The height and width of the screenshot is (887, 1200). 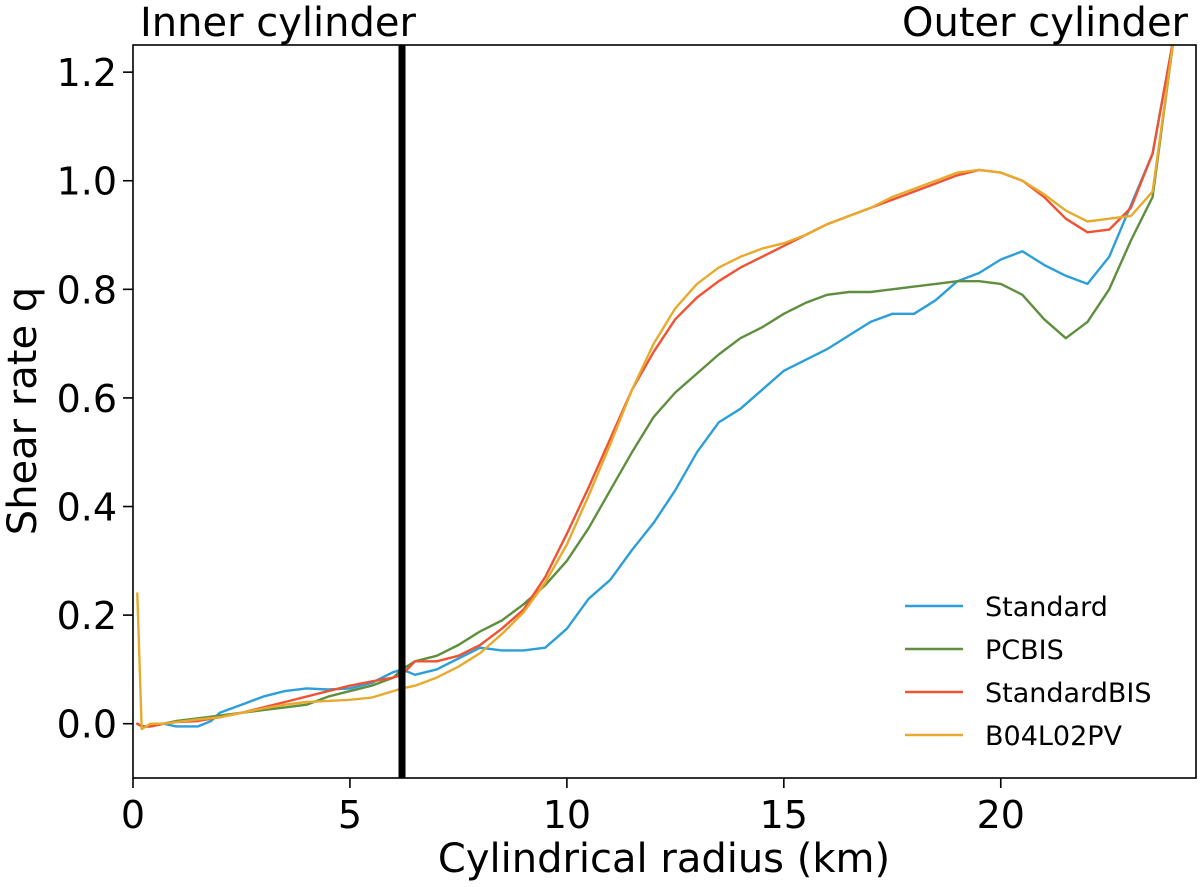 I want to click on legend-label-b04l02pv: B04L02PV, so click(x=1054, y=736).